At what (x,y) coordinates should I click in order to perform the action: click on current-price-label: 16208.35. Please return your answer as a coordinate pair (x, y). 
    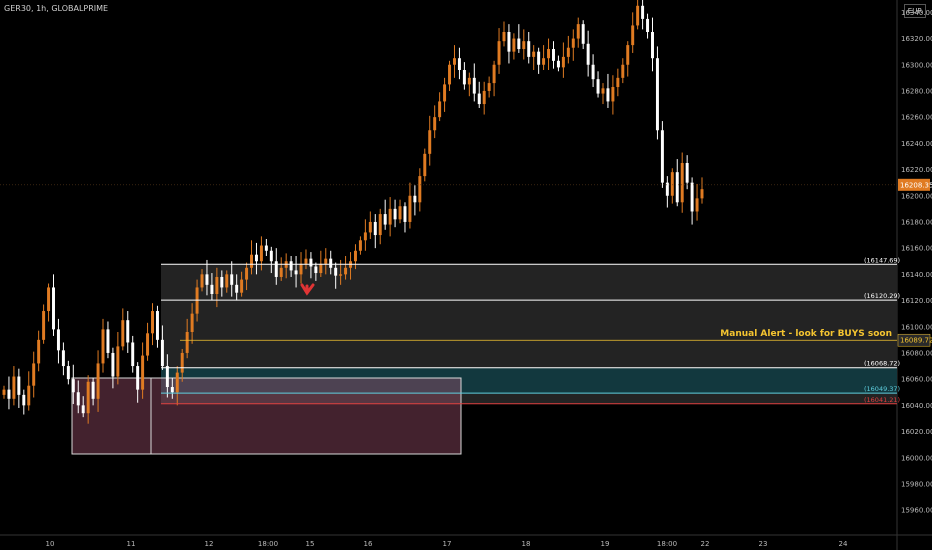
    Looking at the image, I should click on (916, 185).